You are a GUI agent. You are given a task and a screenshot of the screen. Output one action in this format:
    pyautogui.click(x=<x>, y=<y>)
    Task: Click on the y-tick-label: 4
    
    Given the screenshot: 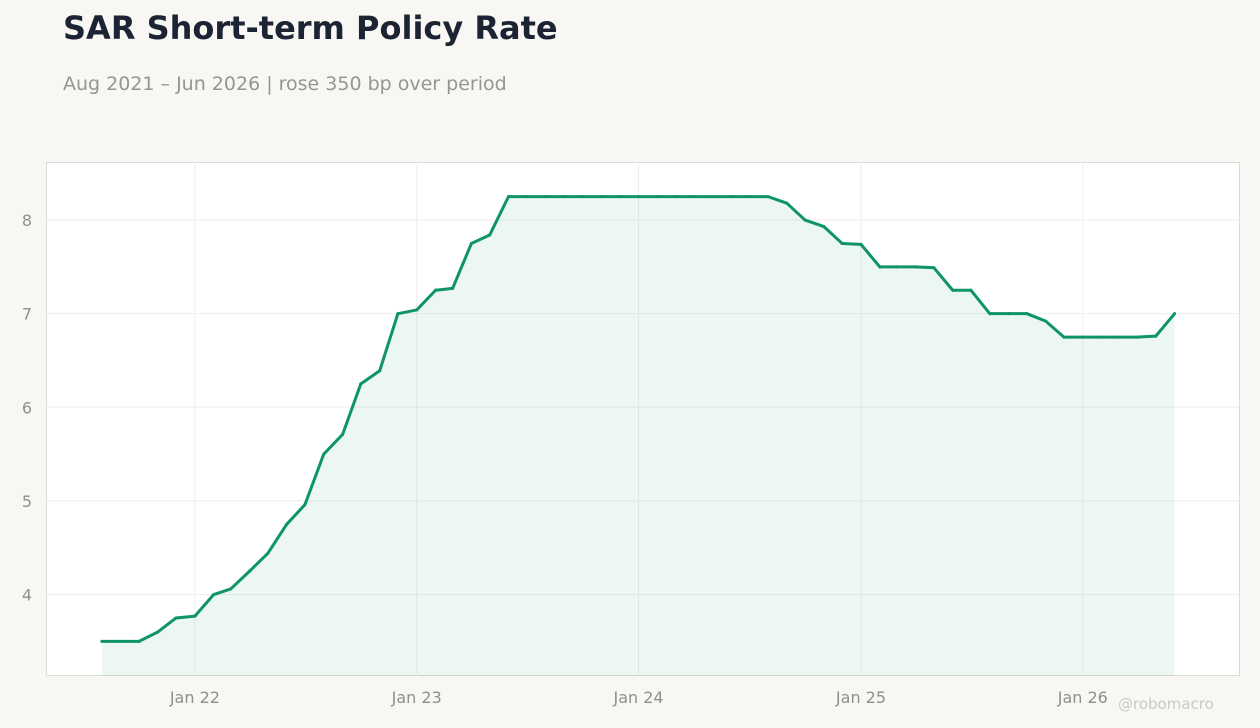 What is the action you would take?
    pyautogui.click(x=27, y=595)
    